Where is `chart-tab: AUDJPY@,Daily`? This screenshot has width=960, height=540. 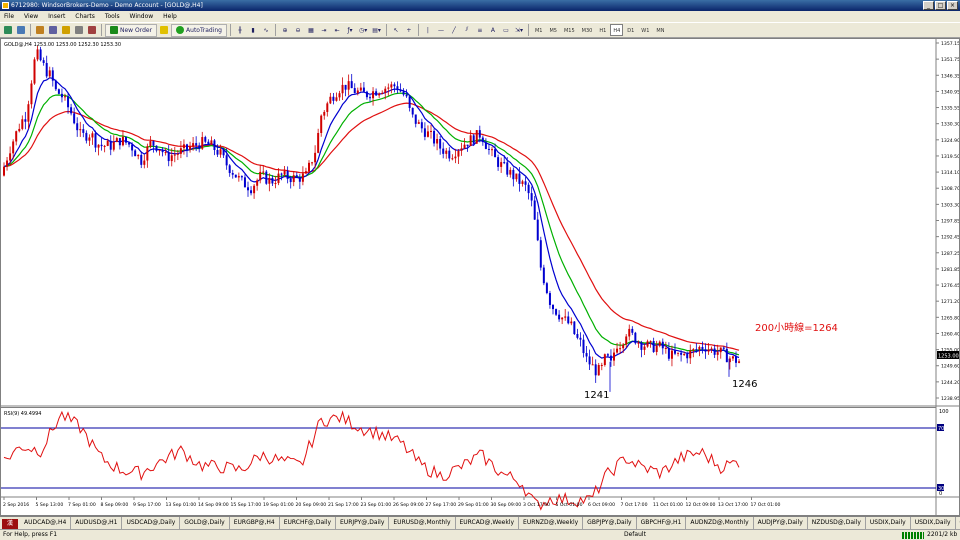
chart-tab: AUDJPY@,Daily is located at coordinates (781, 523).